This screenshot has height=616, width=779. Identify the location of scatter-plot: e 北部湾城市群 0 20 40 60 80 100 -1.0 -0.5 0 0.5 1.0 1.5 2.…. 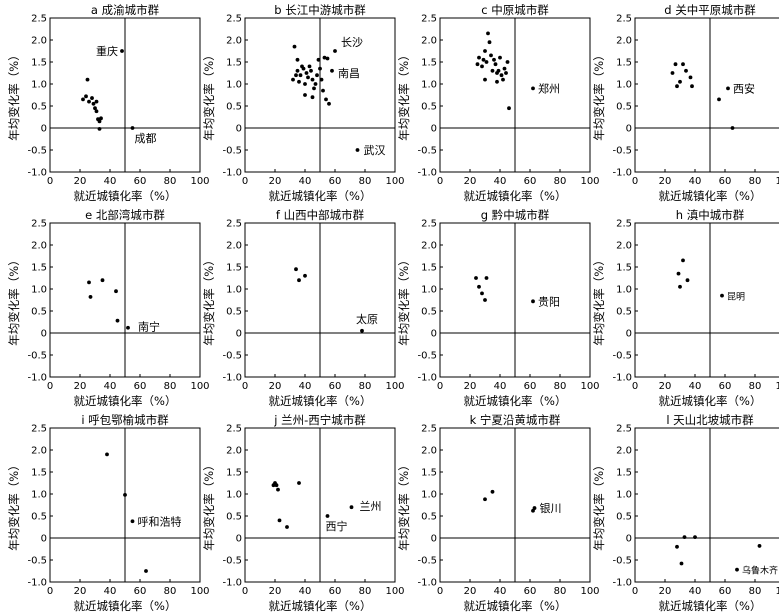
(108, 308).